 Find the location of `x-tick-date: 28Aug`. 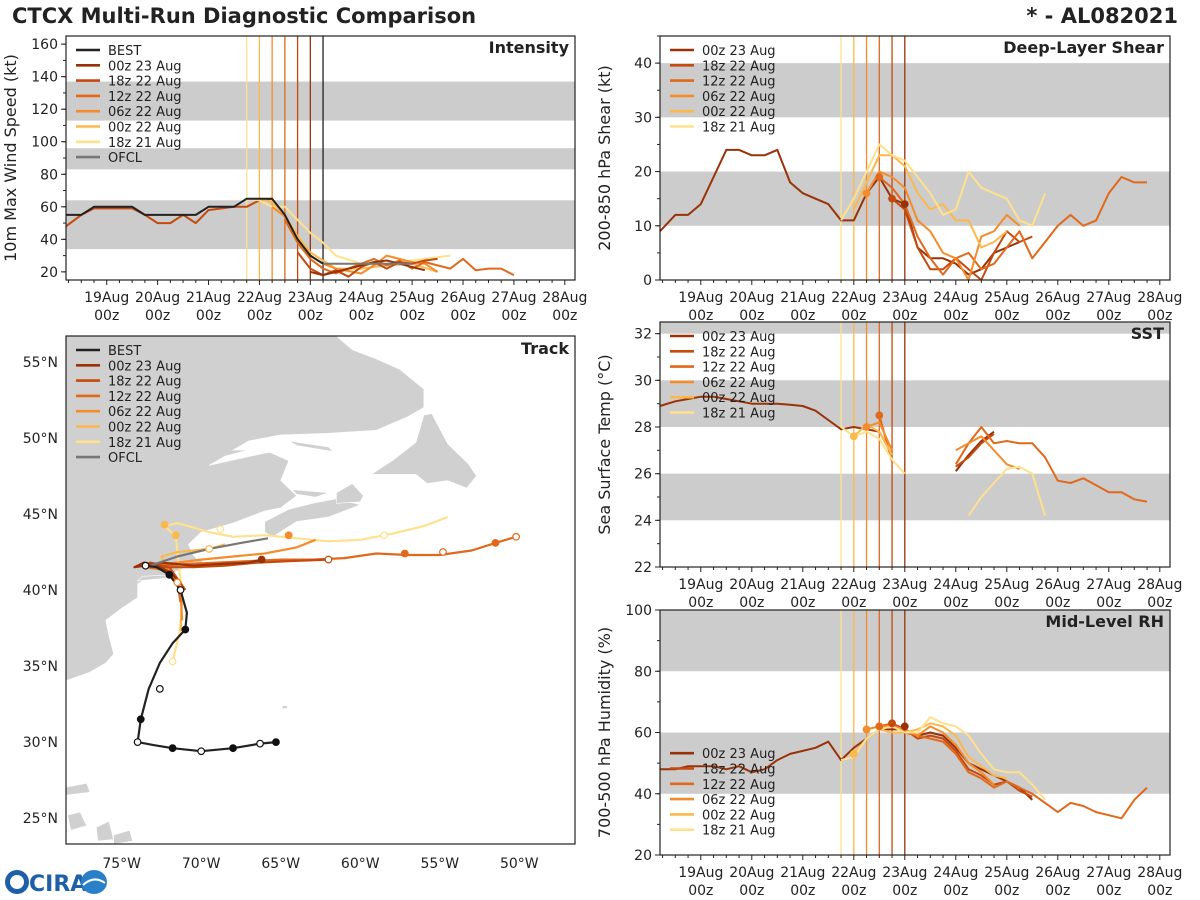

x-tick-date: 28Aug is located at coordinates (1159, 873).